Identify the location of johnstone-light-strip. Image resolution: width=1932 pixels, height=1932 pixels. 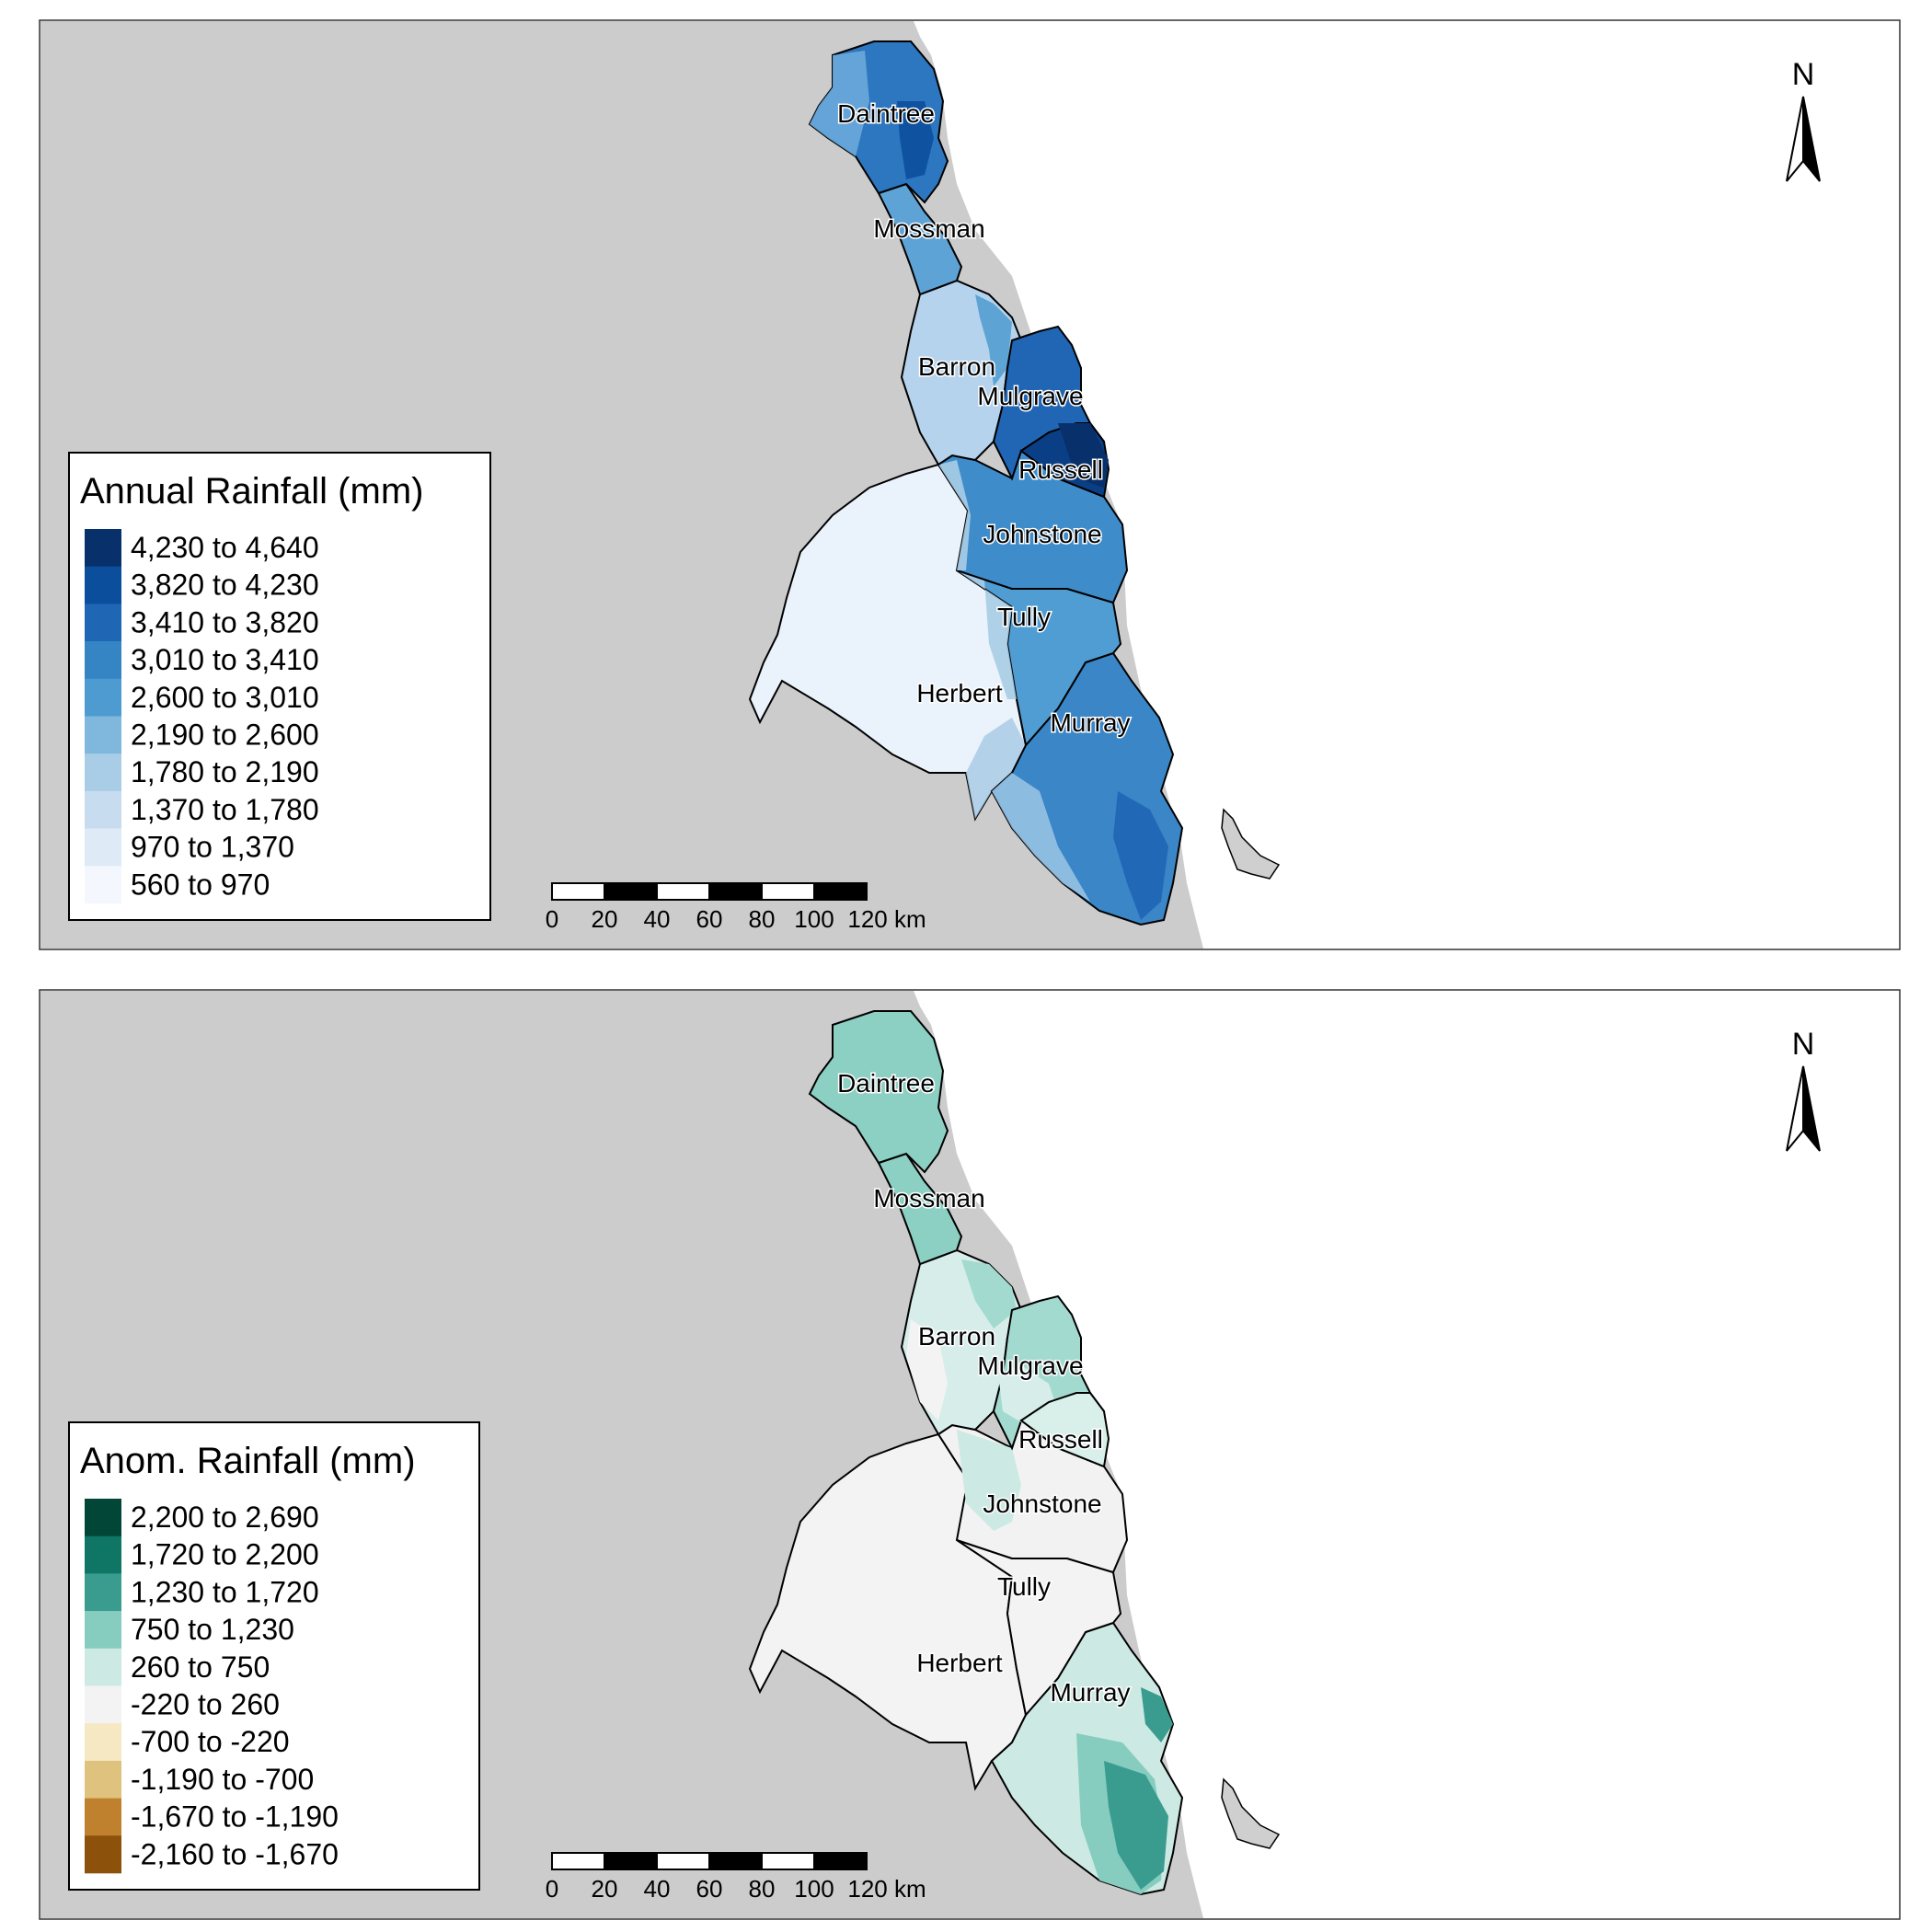
(954, 515).